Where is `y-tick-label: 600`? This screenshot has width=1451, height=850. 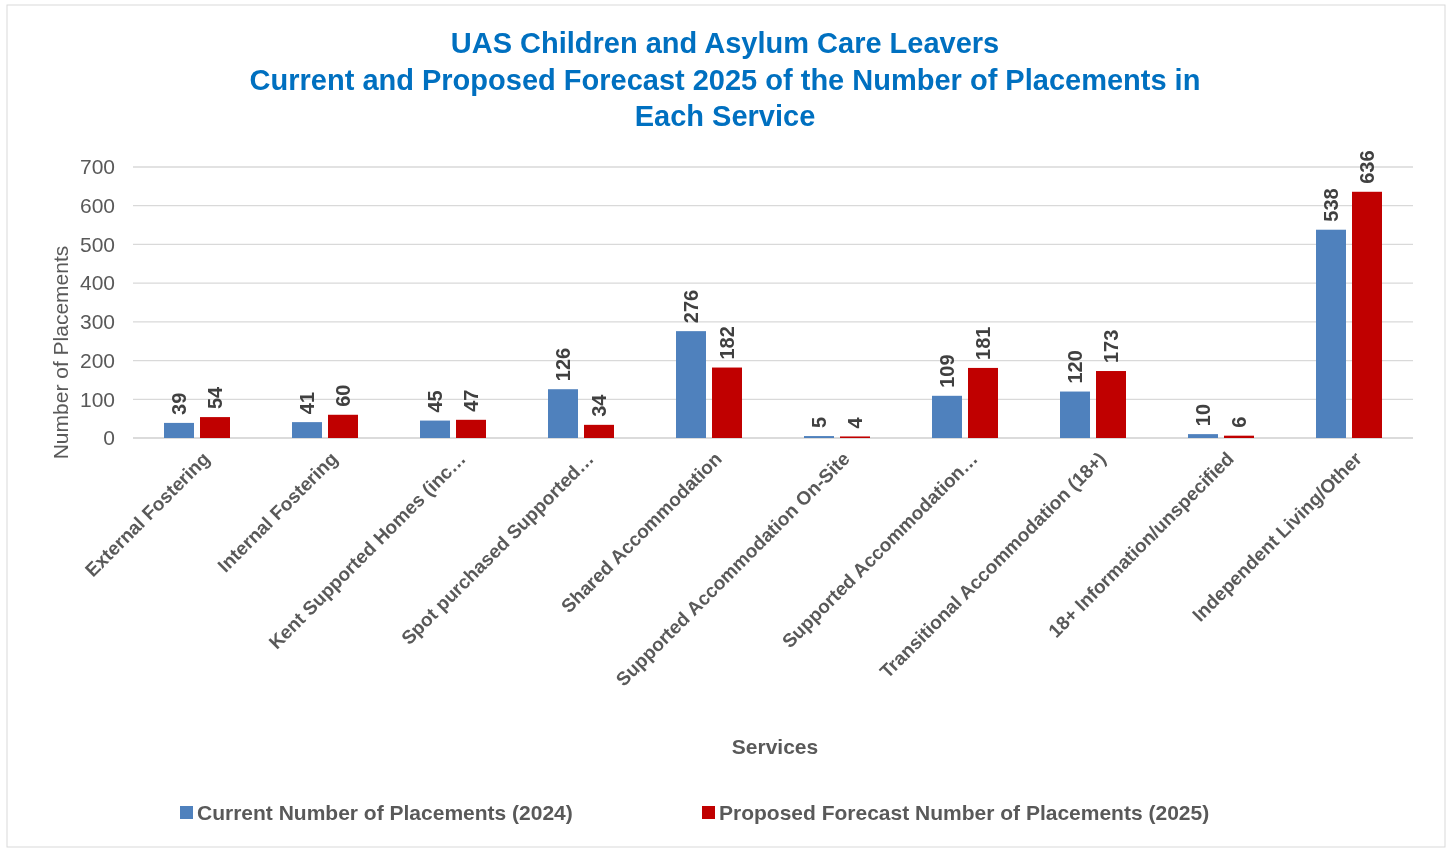 y-tick-label: 600 is located at coordinates (97, 206).